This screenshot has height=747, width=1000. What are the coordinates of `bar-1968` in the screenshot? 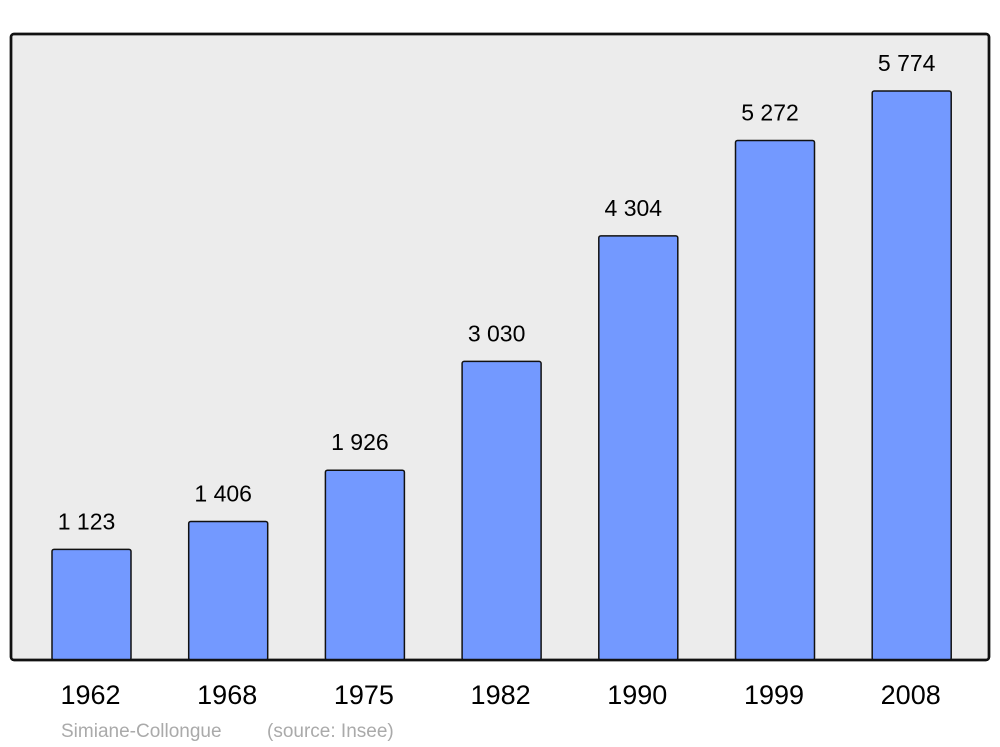 It's located at (228, 590).